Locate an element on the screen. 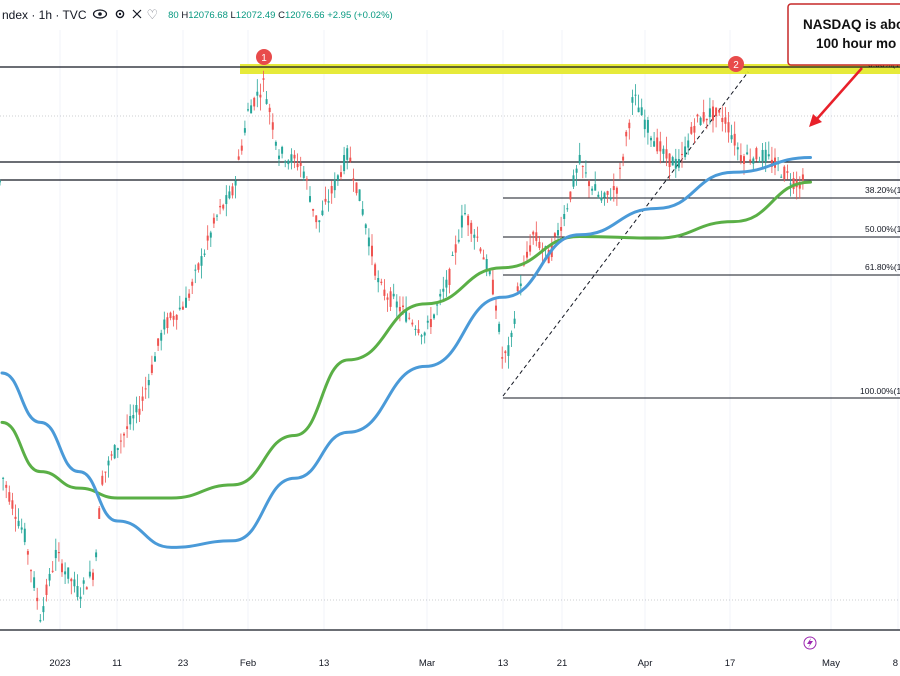 The width and height of the screenshot is (900, 676). marker-2: 2 is located at coordinates (736, 64).